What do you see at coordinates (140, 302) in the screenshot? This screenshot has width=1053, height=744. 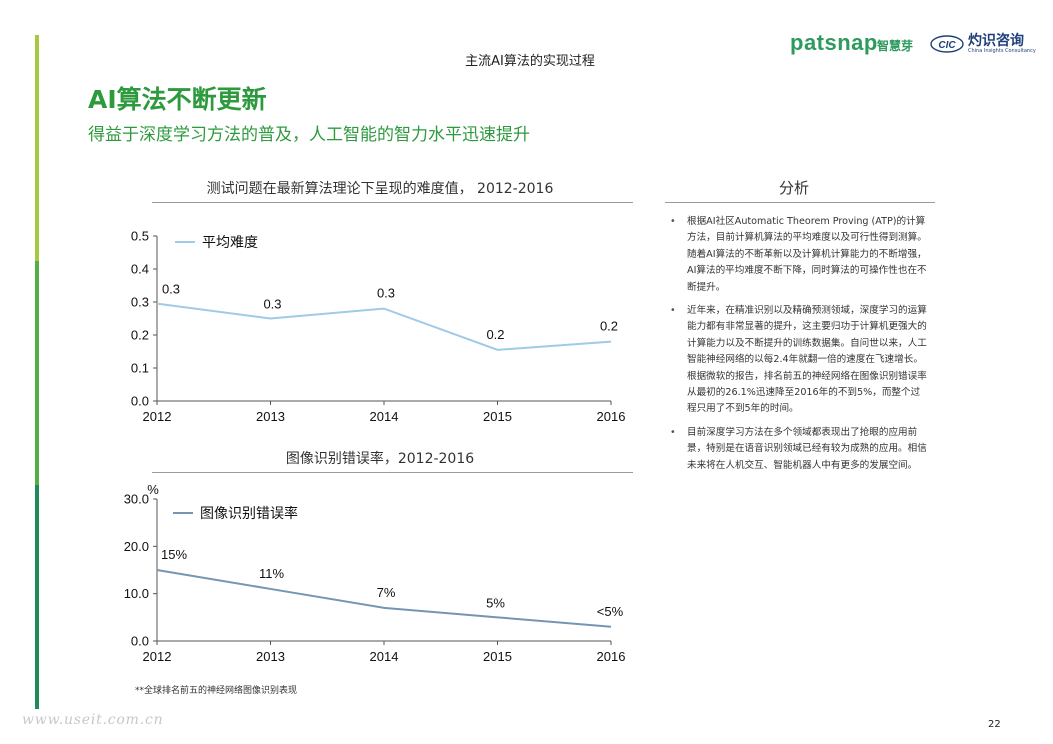 I see `chart1-y-tick-label: 0.3` at bounding box center [140, 302].